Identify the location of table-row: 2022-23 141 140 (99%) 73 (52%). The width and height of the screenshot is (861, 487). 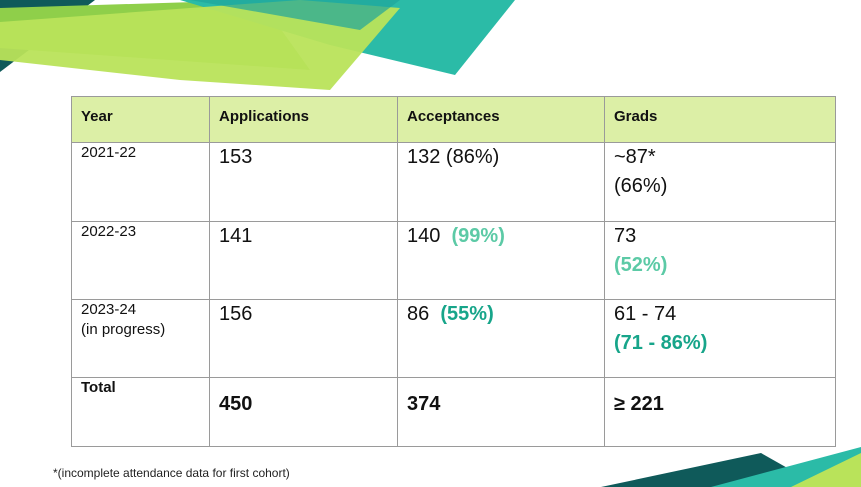
(453, 260).